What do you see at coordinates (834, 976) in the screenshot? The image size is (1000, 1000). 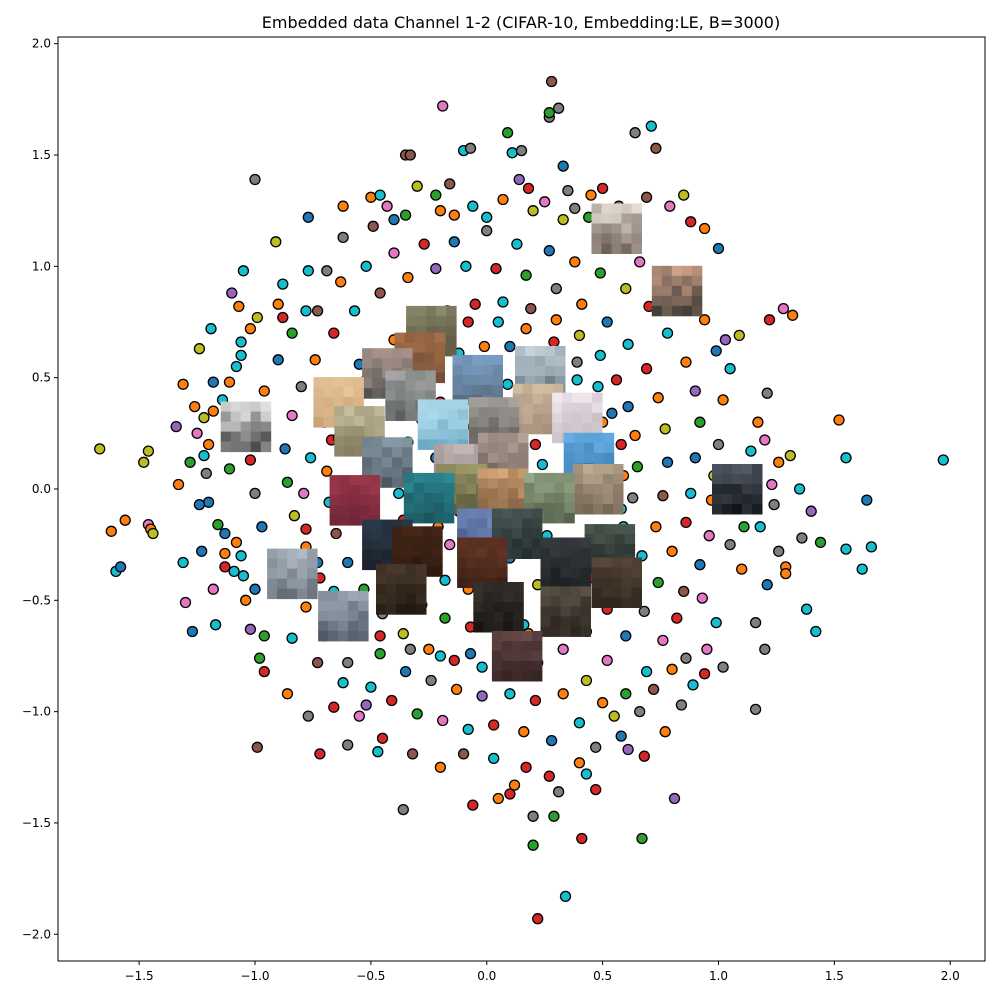 I see `x-tick-label: 1.5` at bounding box center [834, 976].